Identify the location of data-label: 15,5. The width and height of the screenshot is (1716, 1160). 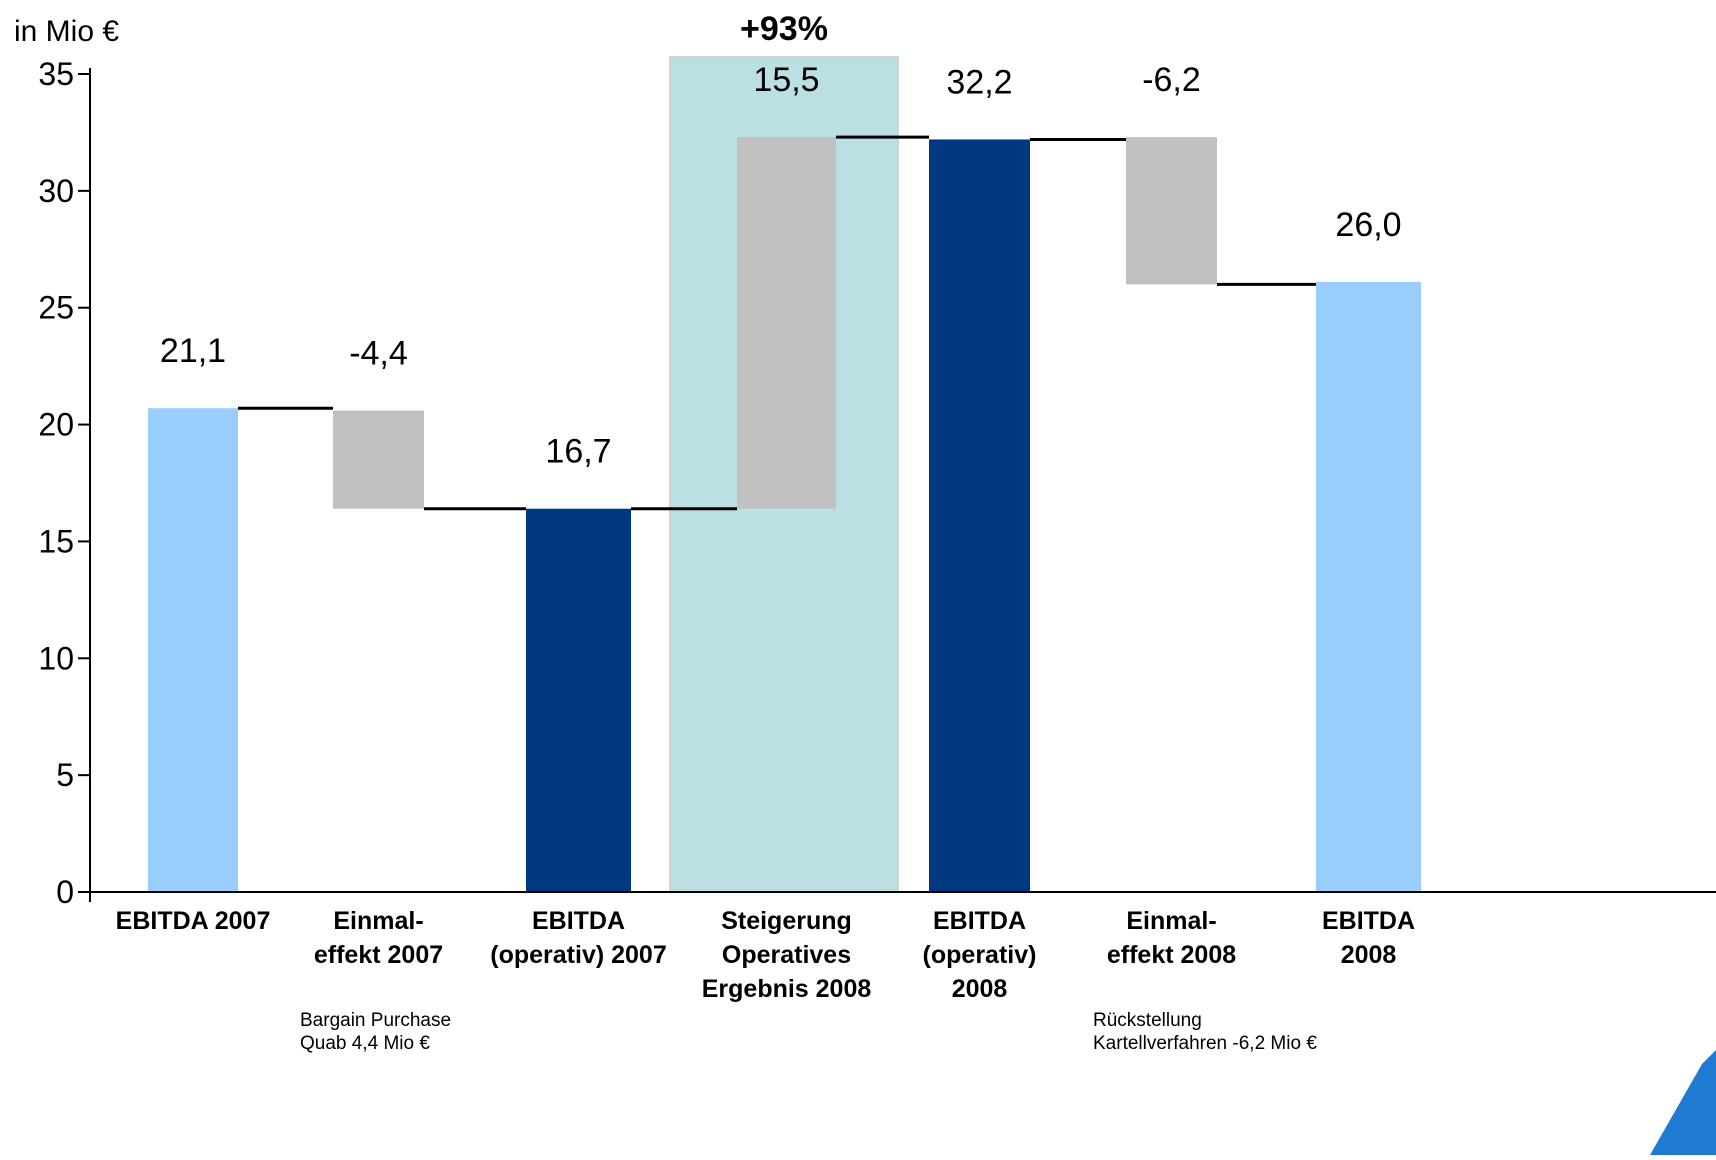
(786, 80).